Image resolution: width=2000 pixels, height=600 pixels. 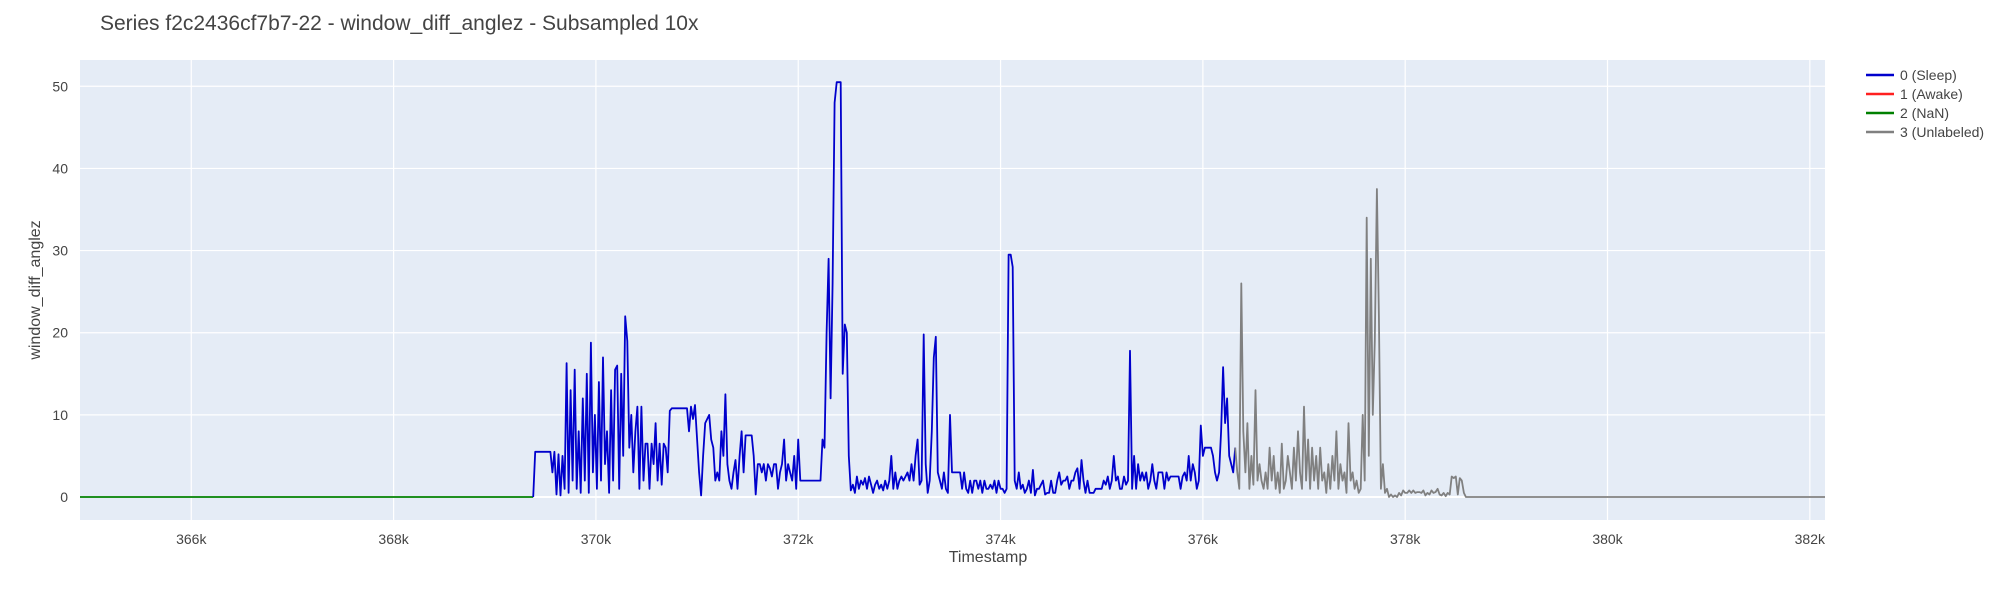 What do you see at coordinates (1931, 94) in the screenshot?
I see `legend-item-label: 1 (Awake)` at bounding box center [1931, 94].